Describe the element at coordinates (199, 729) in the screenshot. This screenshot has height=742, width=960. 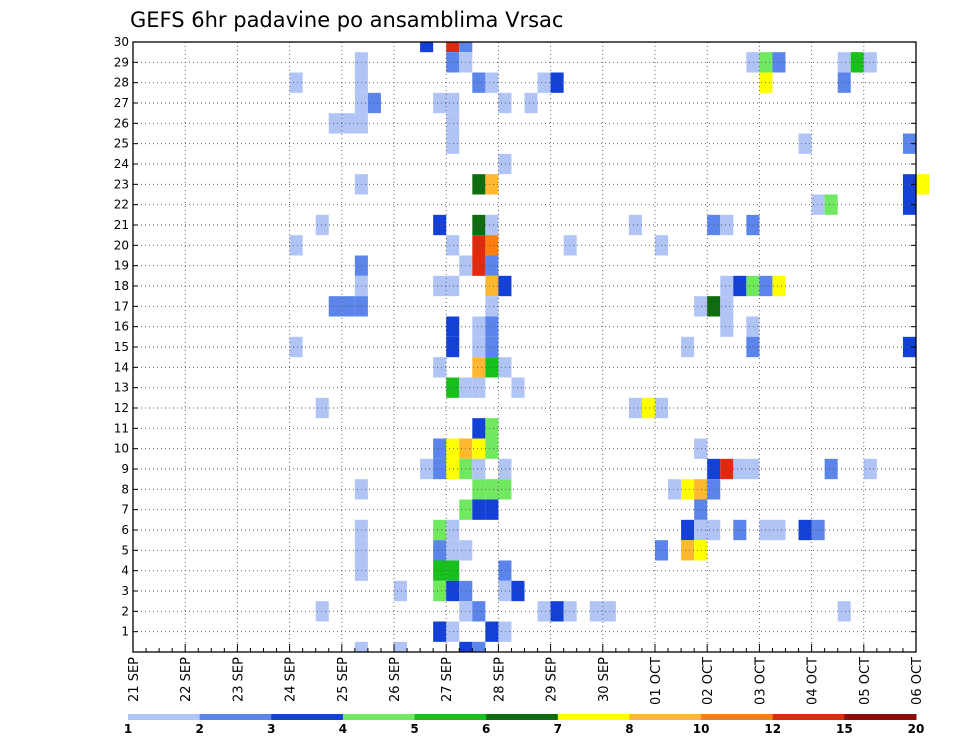
I see `colorbar-label: 2` at that location.